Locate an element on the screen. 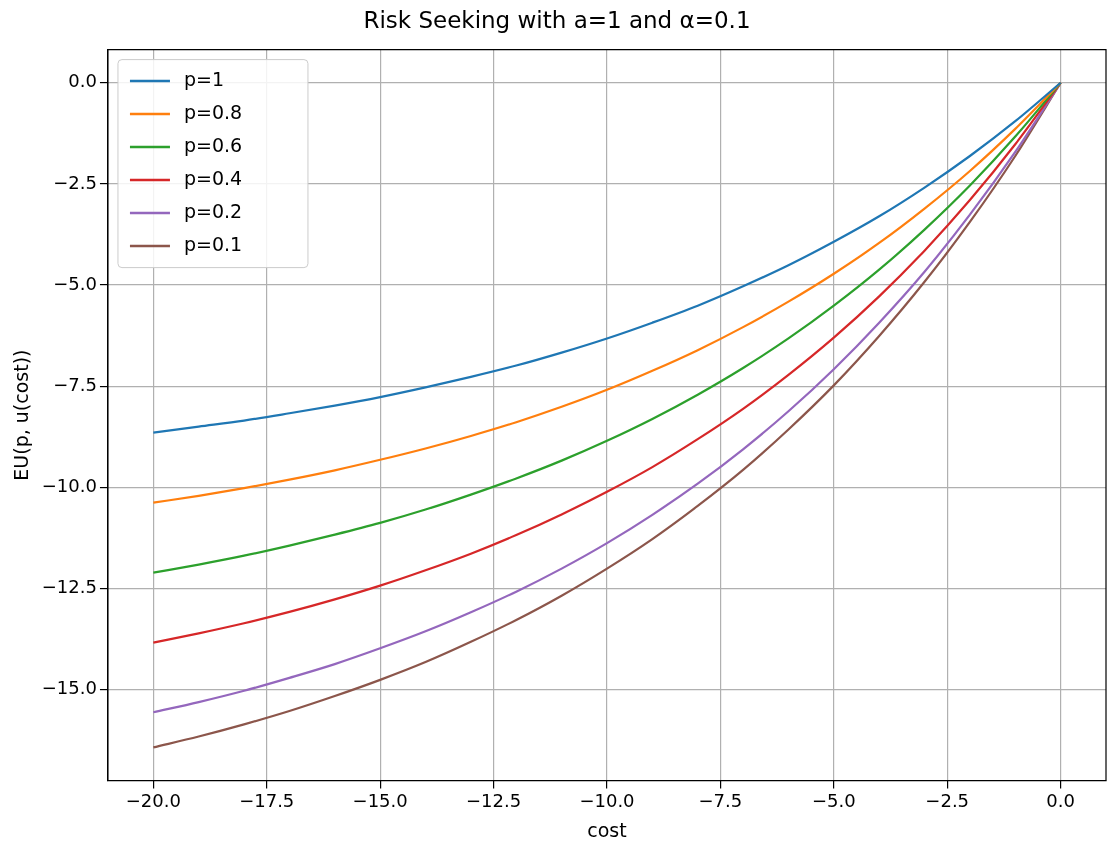 The height and width of the screenshot is (851, 1108). y-tick-label: 0.0 is located at coordinates (82, 81).